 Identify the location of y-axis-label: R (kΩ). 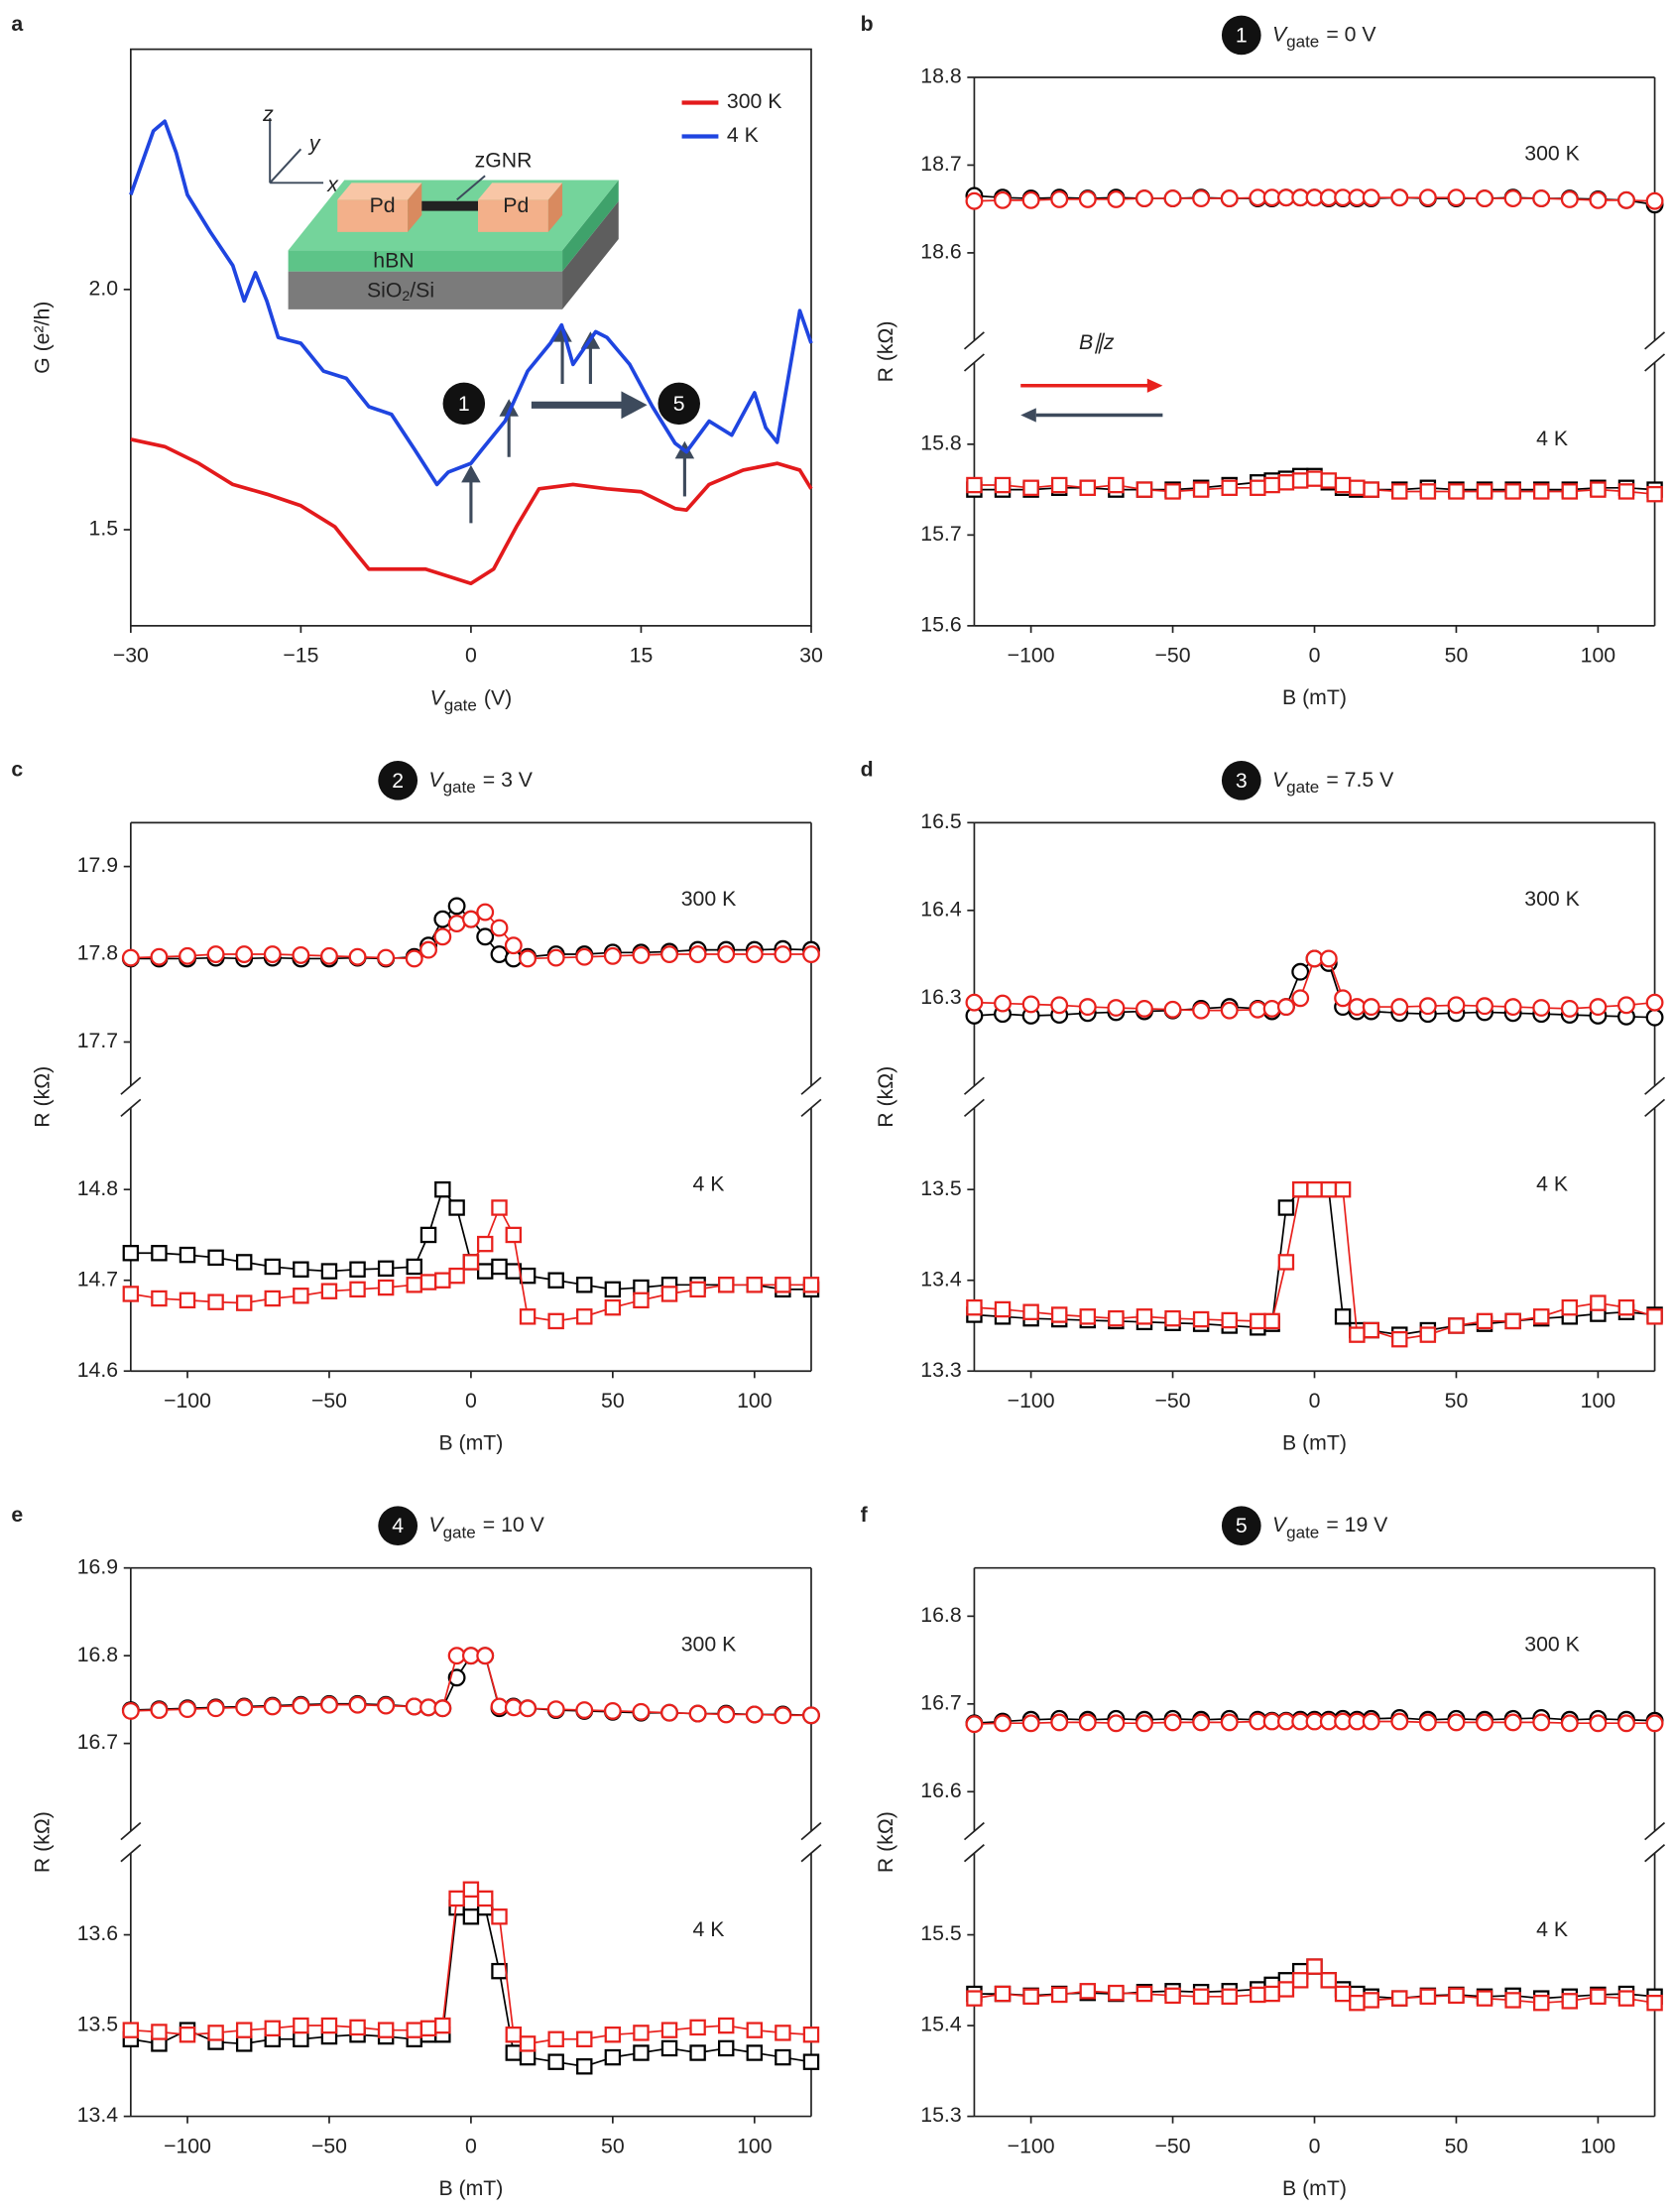
(885, 1097).